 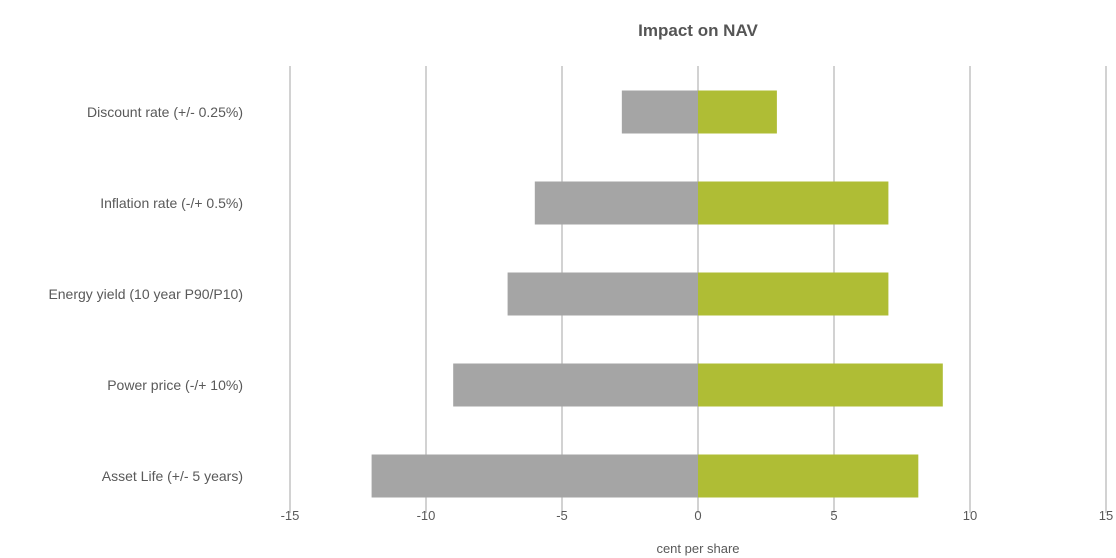 What do you see at coordinates (172, 476) in the screenshot?
I see `category-label: Asset Life (+/- 5 years)` at bounding box center [172, 476].